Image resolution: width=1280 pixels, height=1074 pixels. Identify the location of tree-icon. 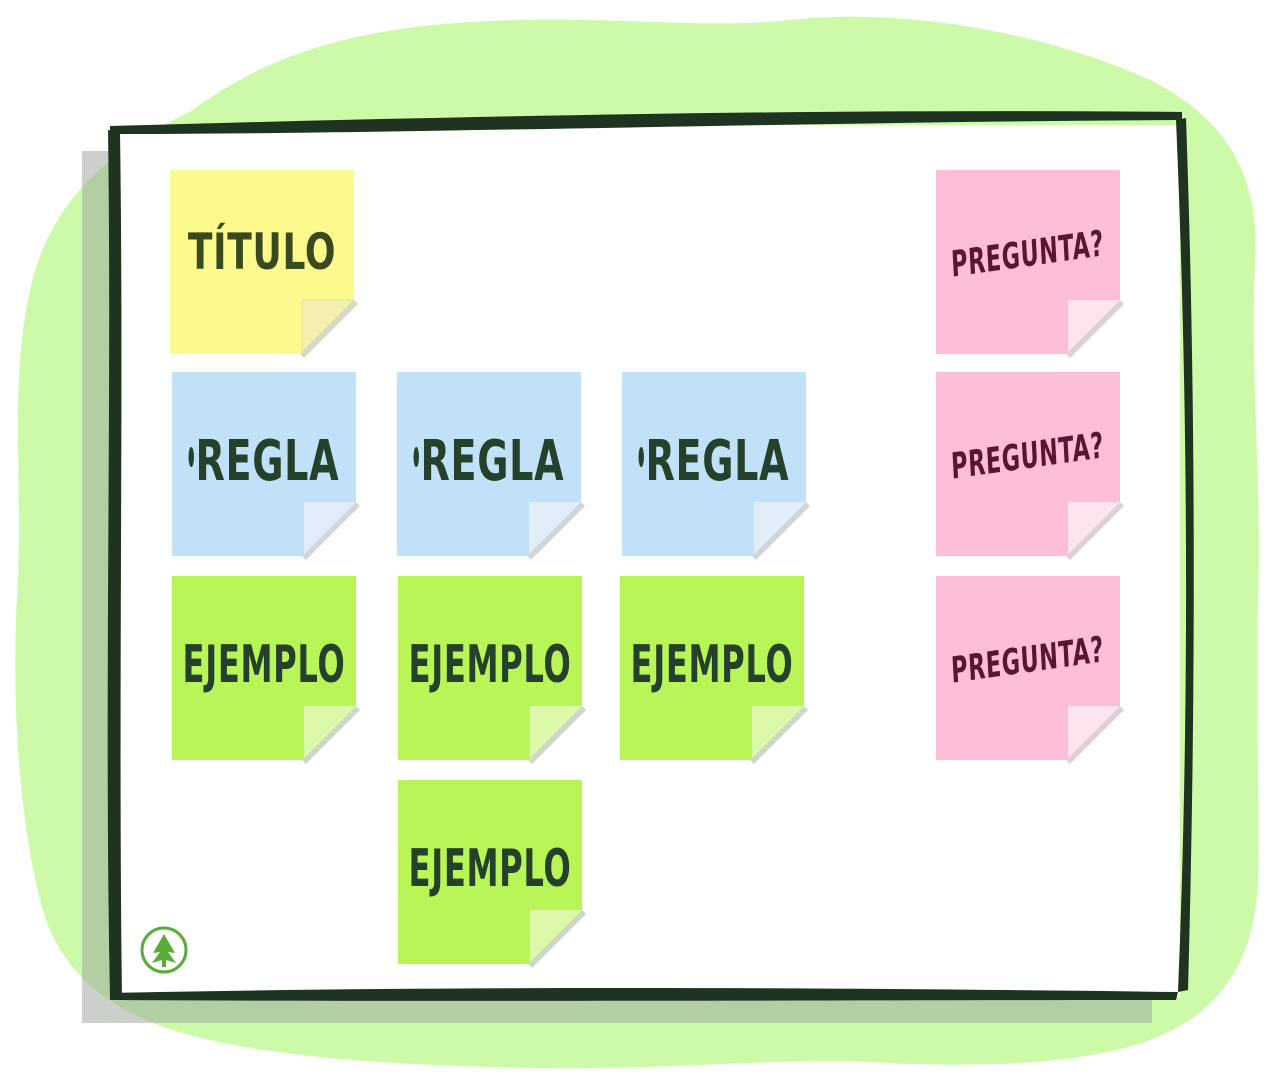
(164, 950).